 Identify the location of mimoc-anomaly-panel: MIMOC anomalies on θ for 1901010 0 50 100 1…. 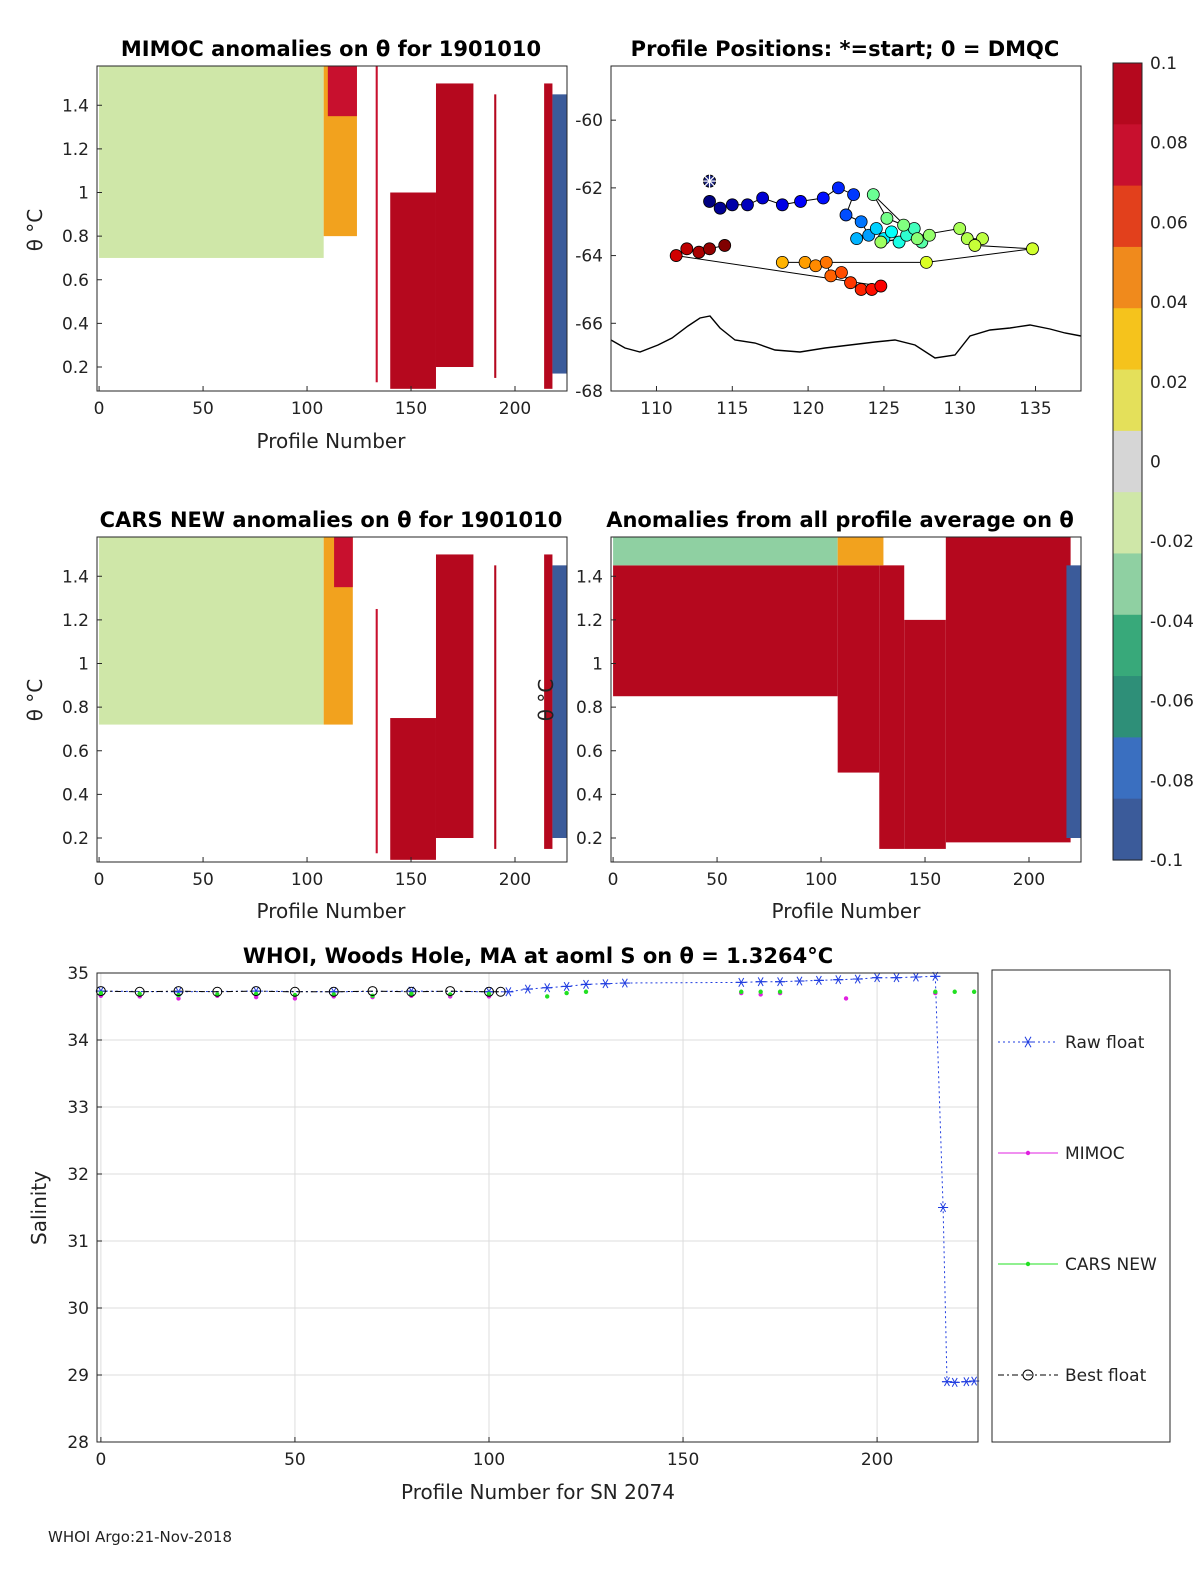
(295, 245).